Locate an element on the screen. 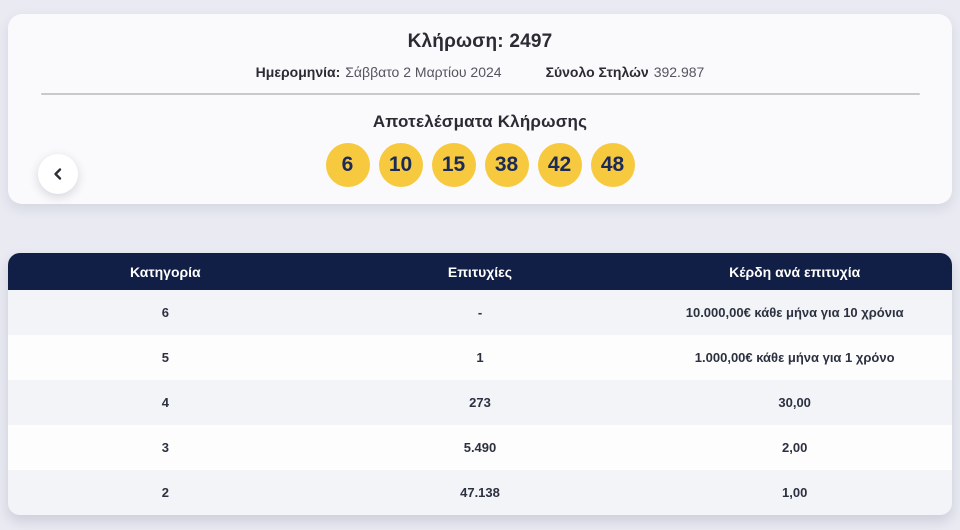  column-header-hits: Επιτυχίες is located at coordinates (480, 271).